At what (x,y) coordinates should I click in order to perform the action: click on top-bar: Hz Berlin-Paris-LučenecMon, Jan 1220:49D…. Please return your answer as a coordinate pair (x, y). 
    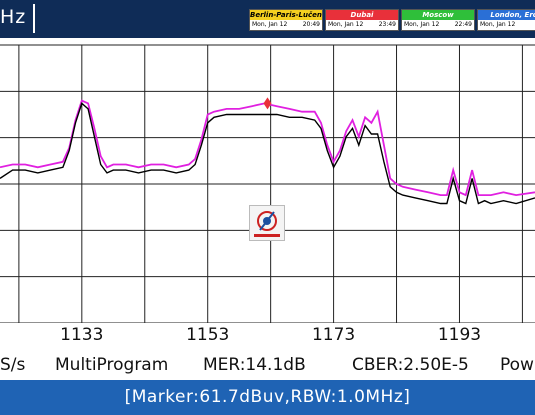
    Looking at the image, I should click on (267, 19).